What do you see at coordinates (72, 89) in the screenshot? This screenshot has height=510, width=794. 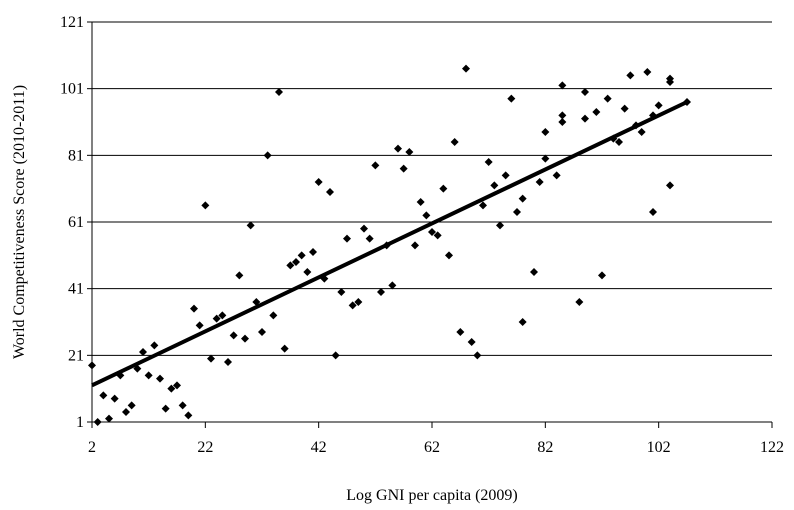 I see `y-tick-label: 101` at bounding box center [72, 89].